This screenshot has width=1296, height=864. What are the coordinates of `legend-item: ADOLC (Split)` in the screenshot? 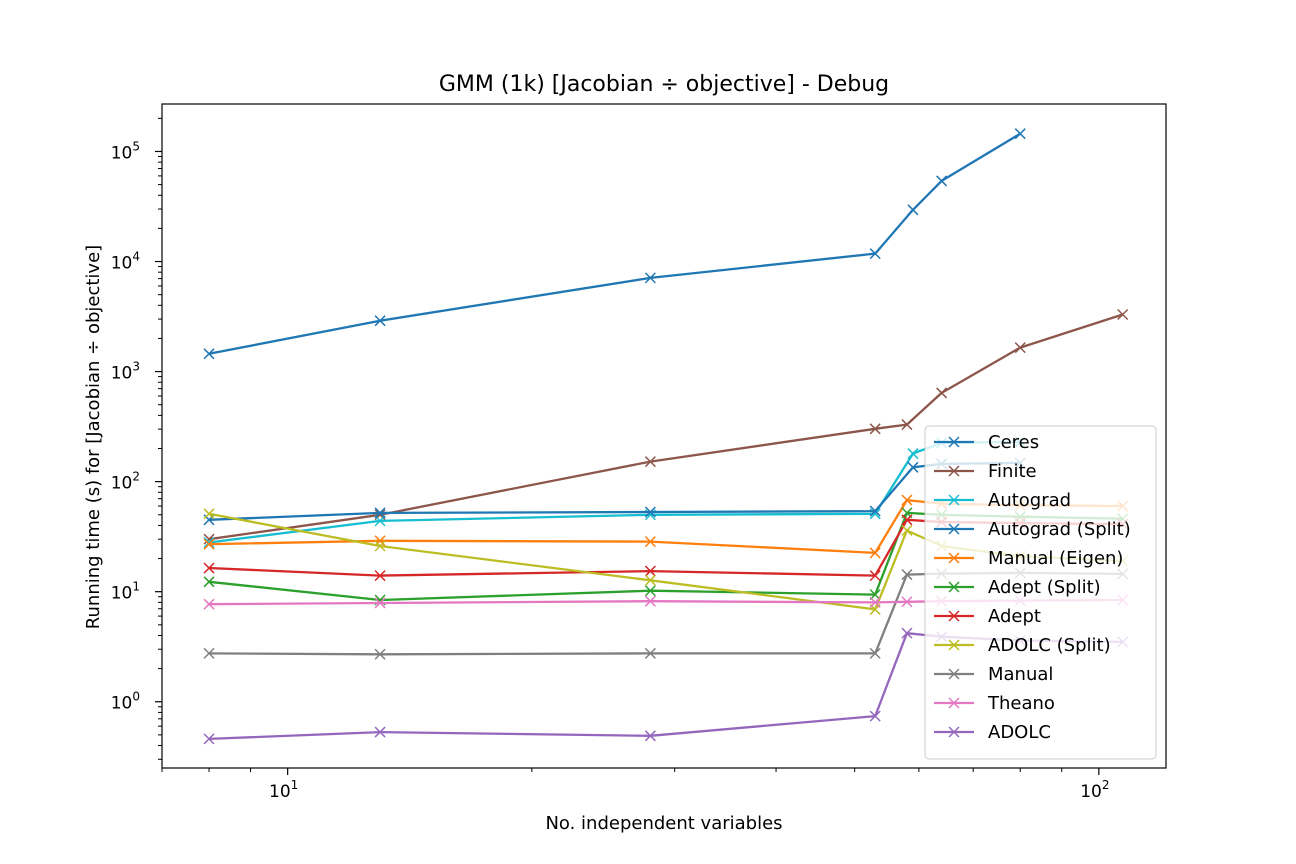 It's located at (1022, 645).